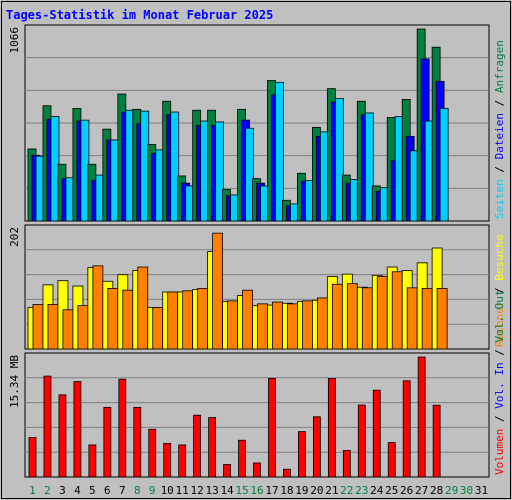 This screenshot has width=512, height=500. Describe the element at coordinates (286, 490) in the screenshot. I see `x-tick-label-day-18: 18` at that location.